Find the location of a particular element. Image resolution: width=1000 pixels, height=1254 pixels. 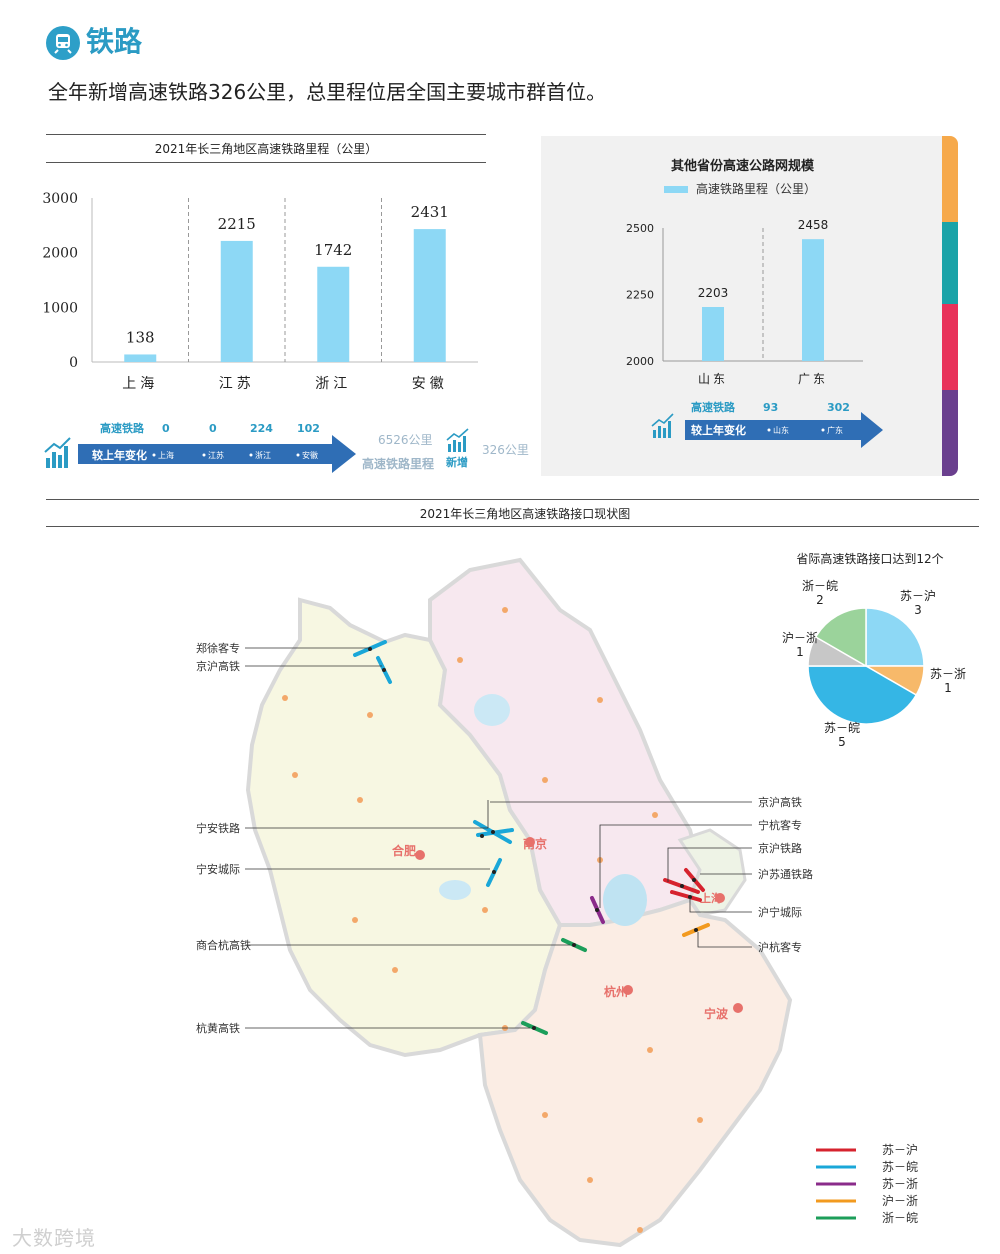

x-tick-label: 山东 is located at coordinates (713, 379).